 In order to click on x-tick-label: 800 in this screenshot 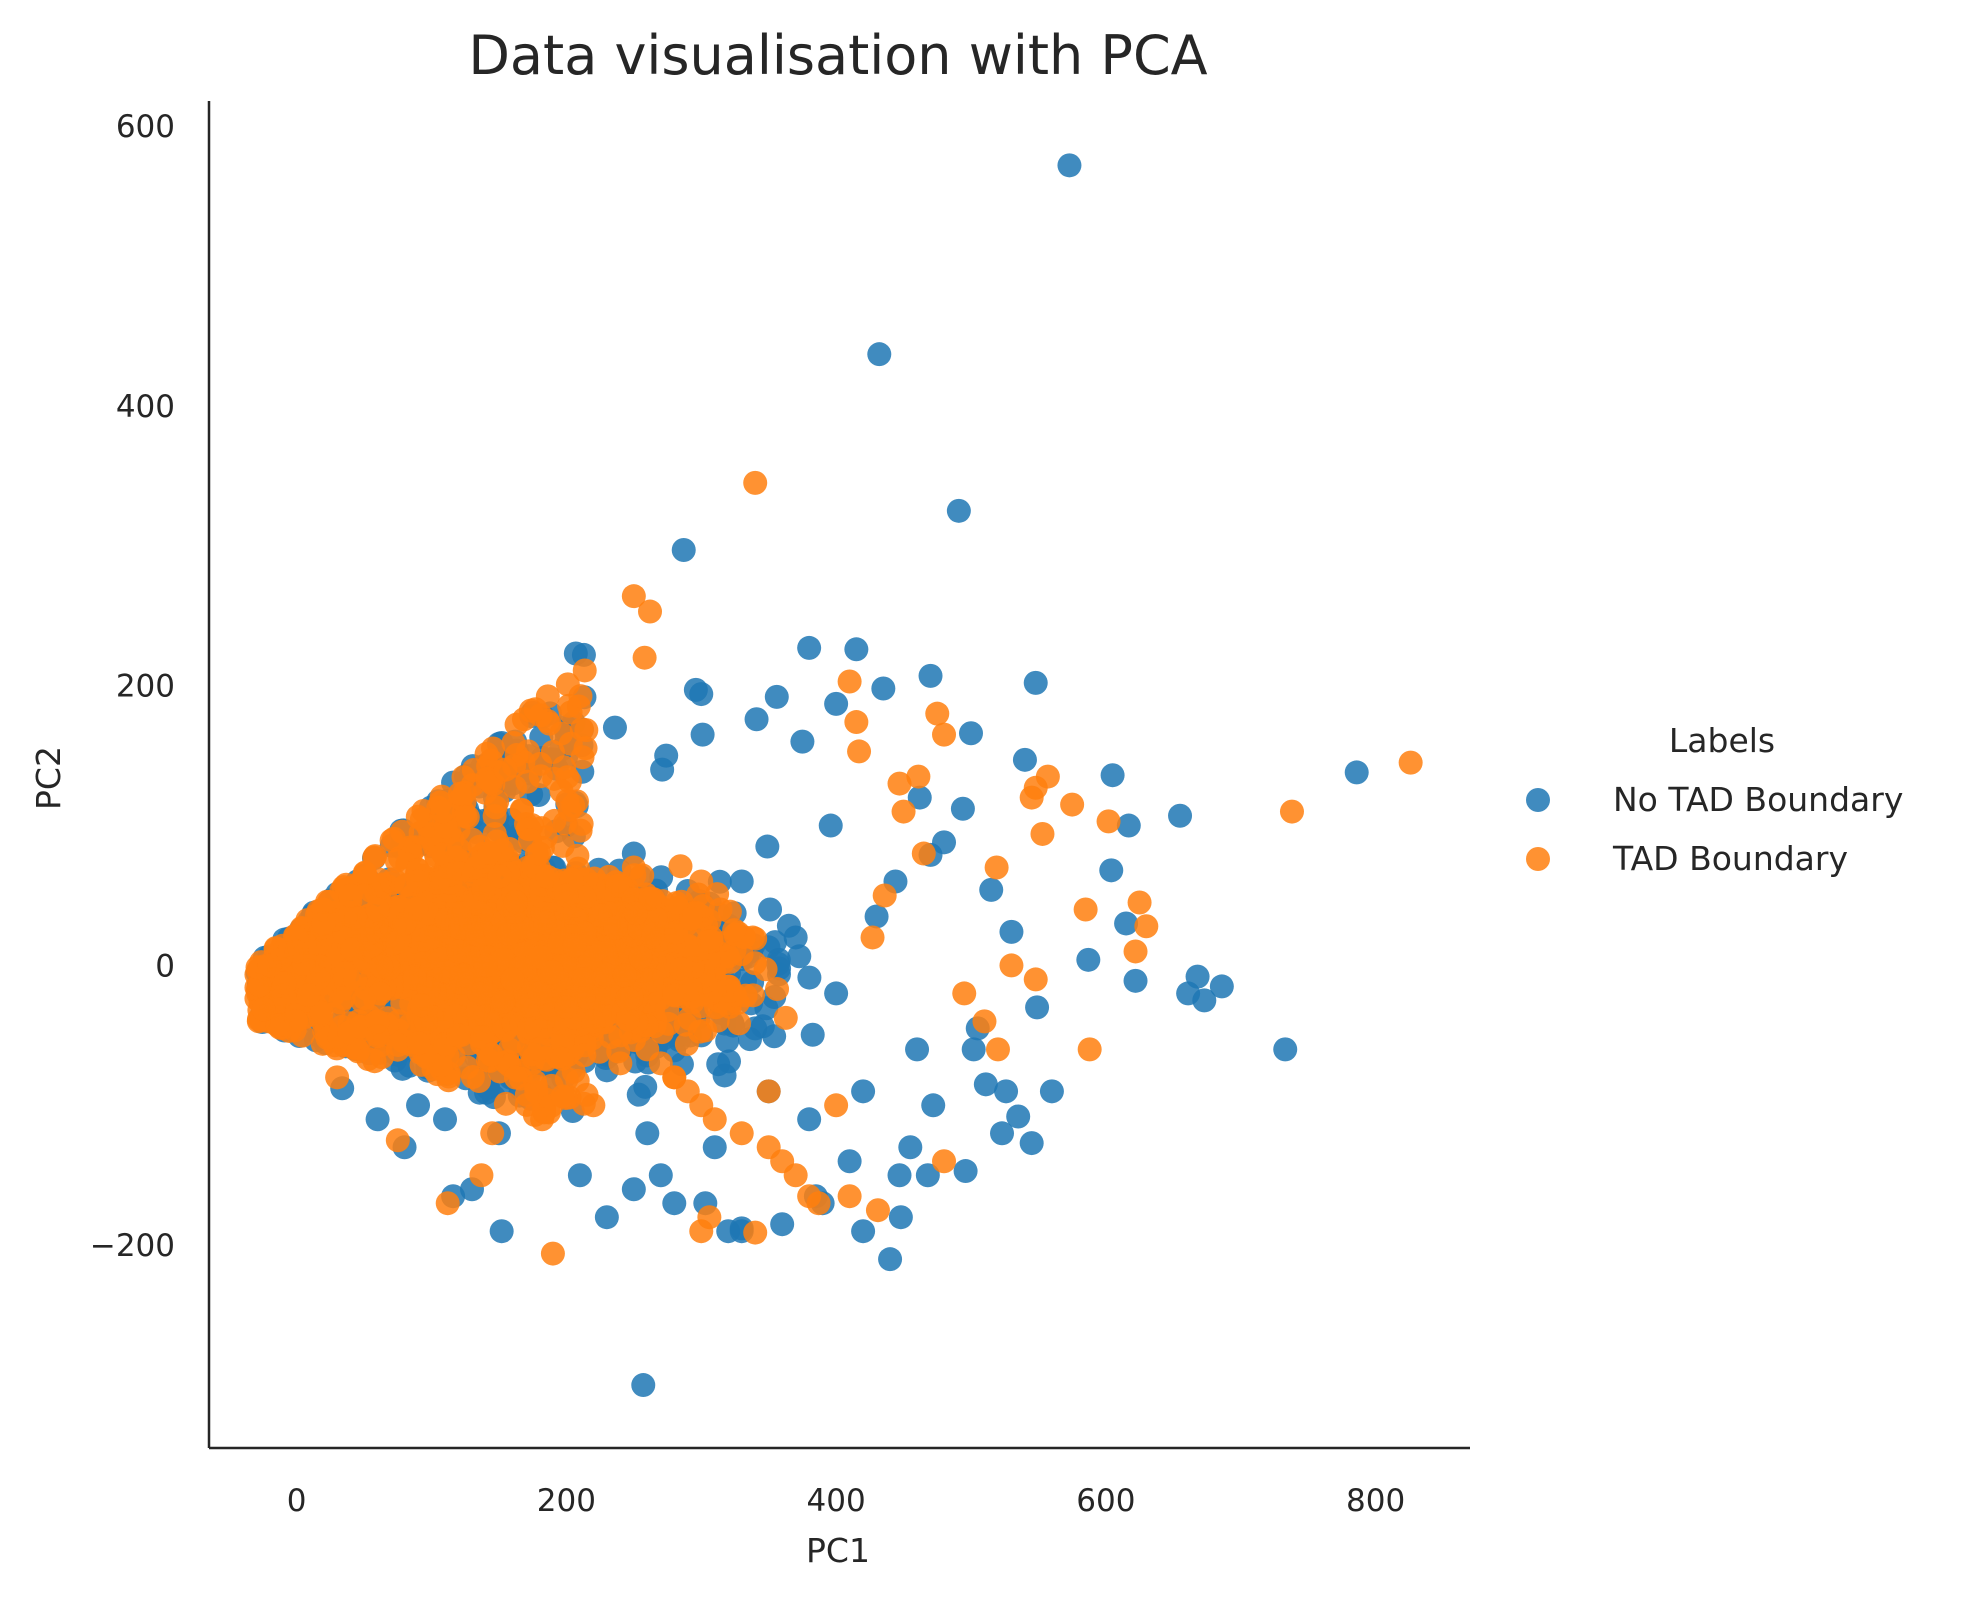, I will do `click(1375, 1501)`.